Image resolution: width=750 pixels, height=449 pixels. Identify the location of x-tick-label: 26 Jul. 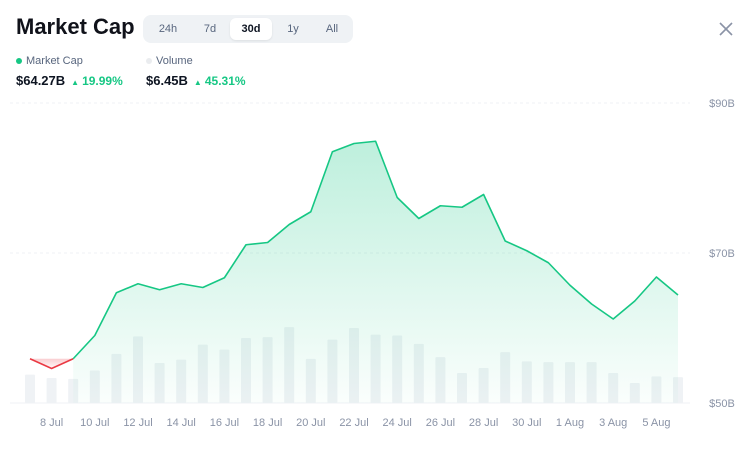
(440, 423).